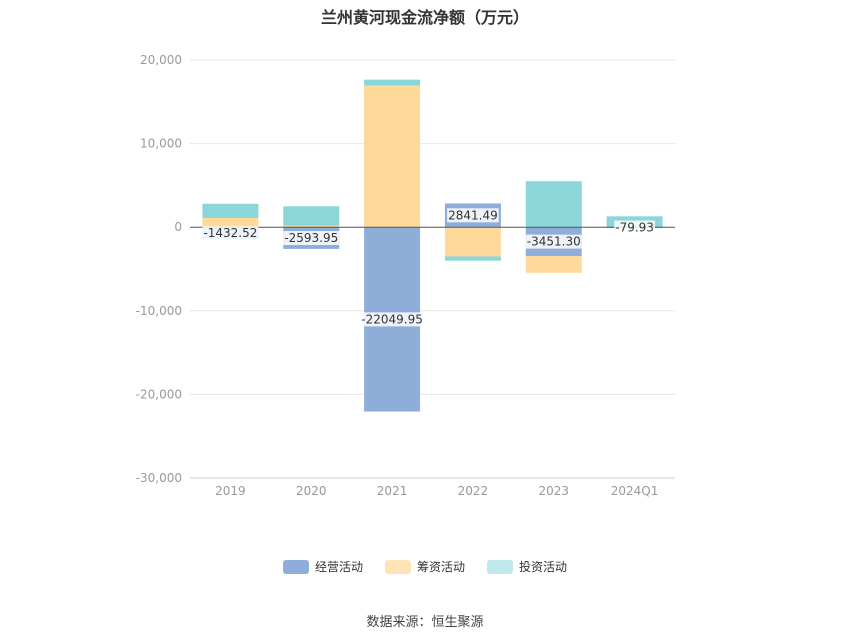 The height and width of the screenshot is (636, 850). What do you see at coordinates (338, 567) in the screenshot?
I see `legend-label-operating: 经营活动` at bounding box center [338, 567].